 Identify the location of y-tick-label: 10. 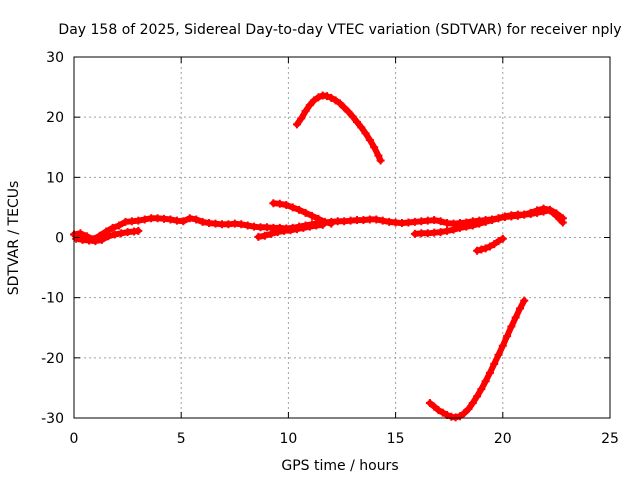
(55, 178).